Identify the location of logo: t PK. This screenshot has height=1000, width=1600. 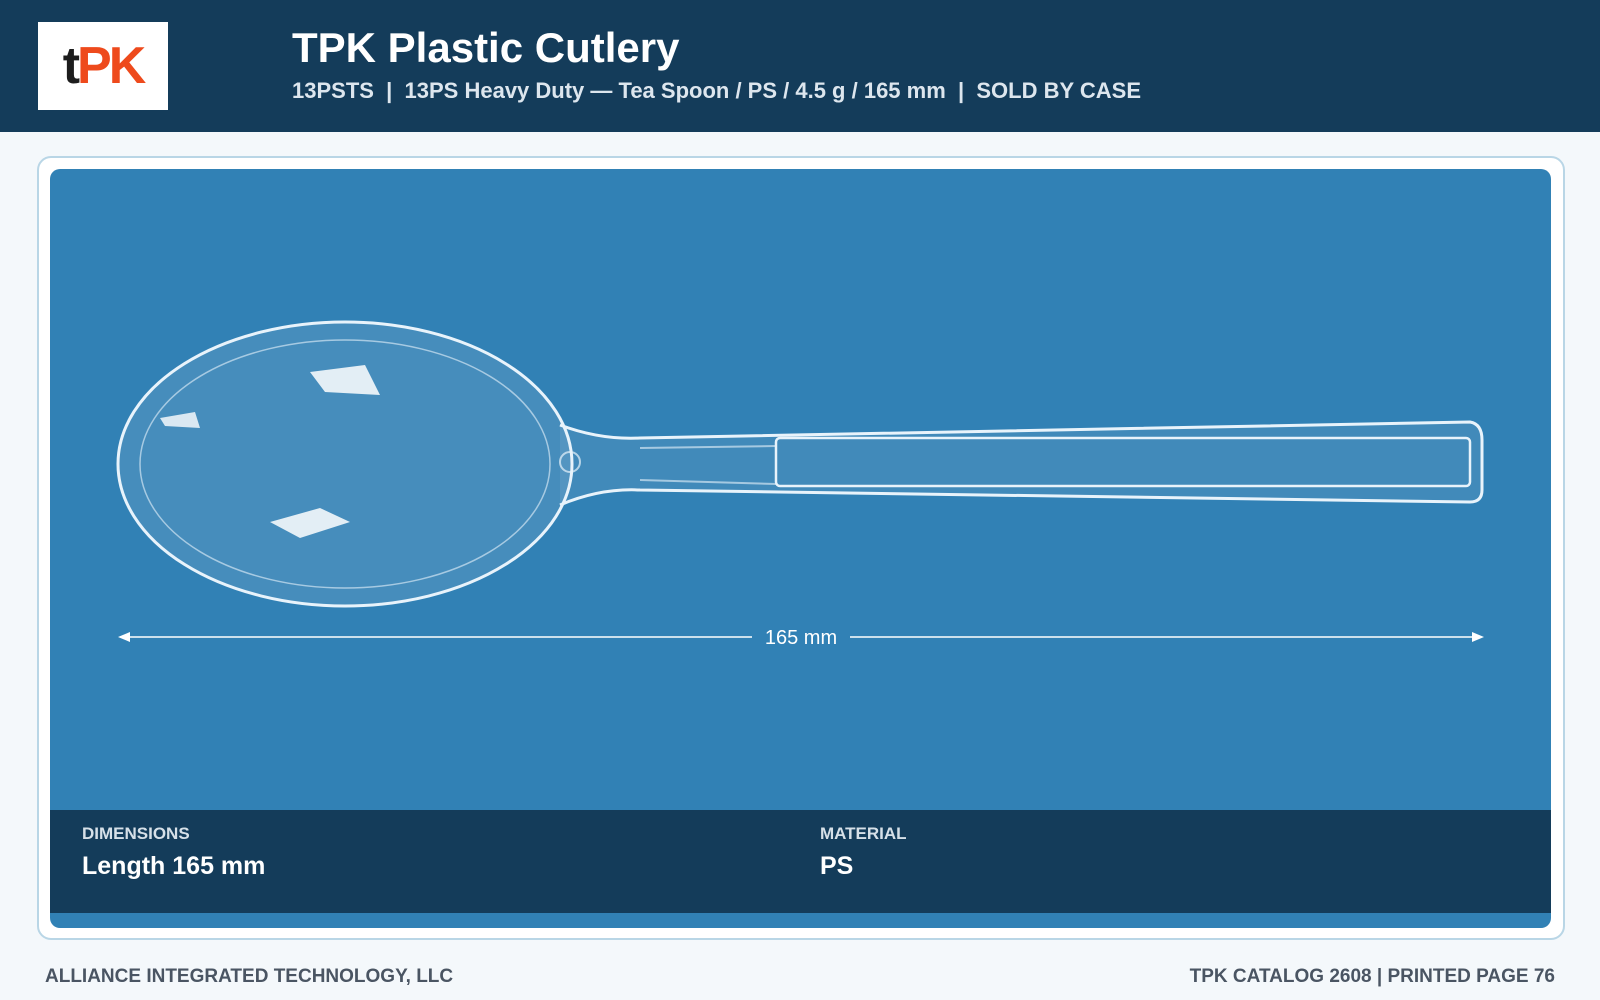
(103, 66).